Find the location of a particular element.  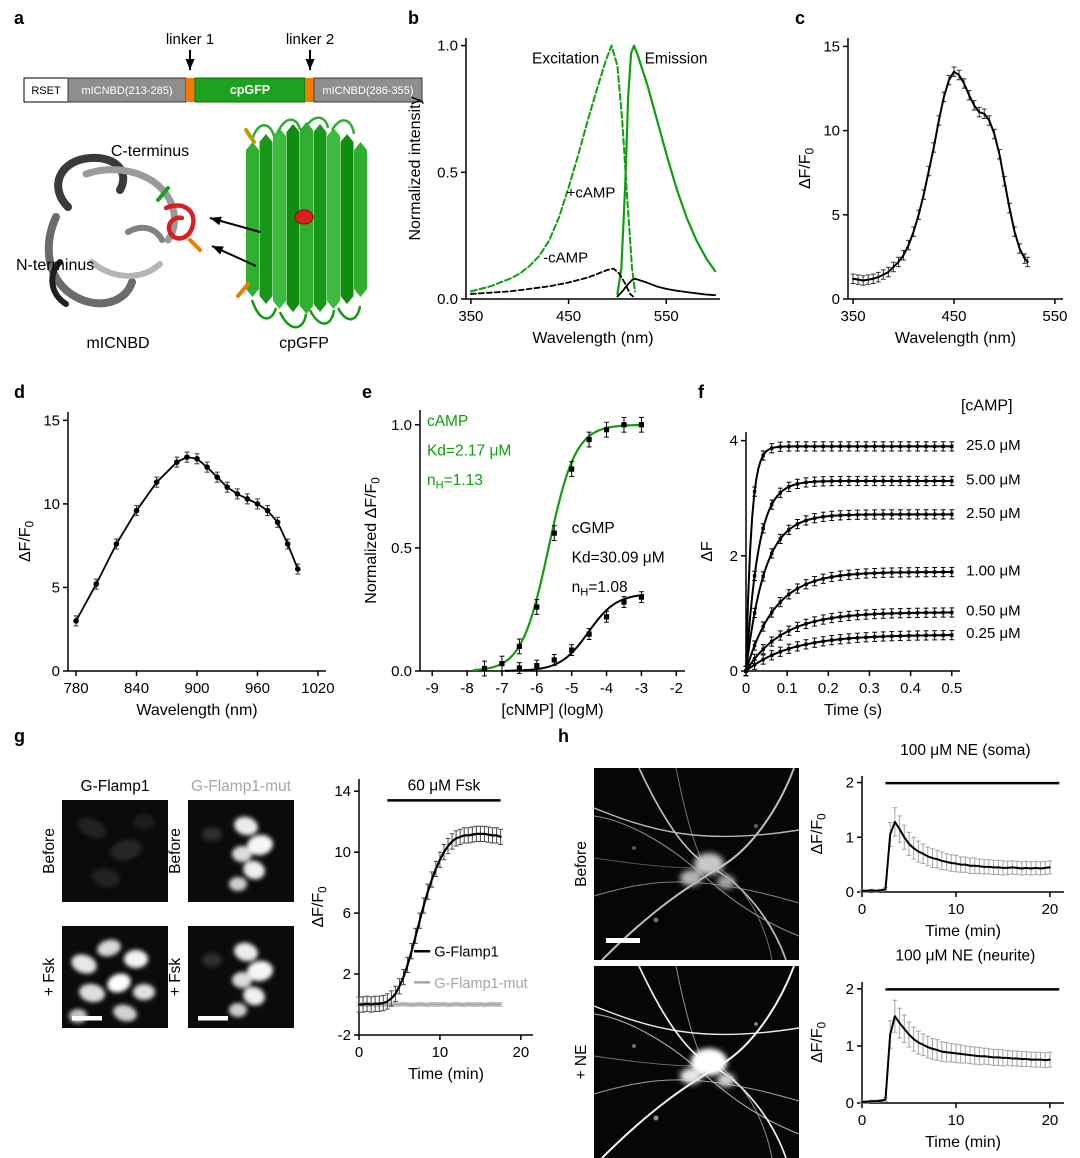

x-tick-label: 350 is located at coordinates (853, 316).